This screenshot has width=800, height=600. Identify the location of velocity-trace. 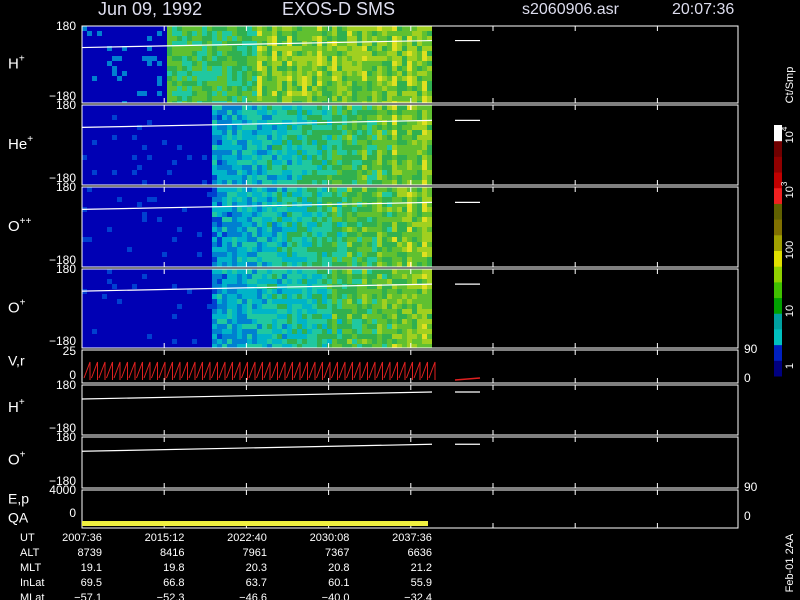
(379, 370).